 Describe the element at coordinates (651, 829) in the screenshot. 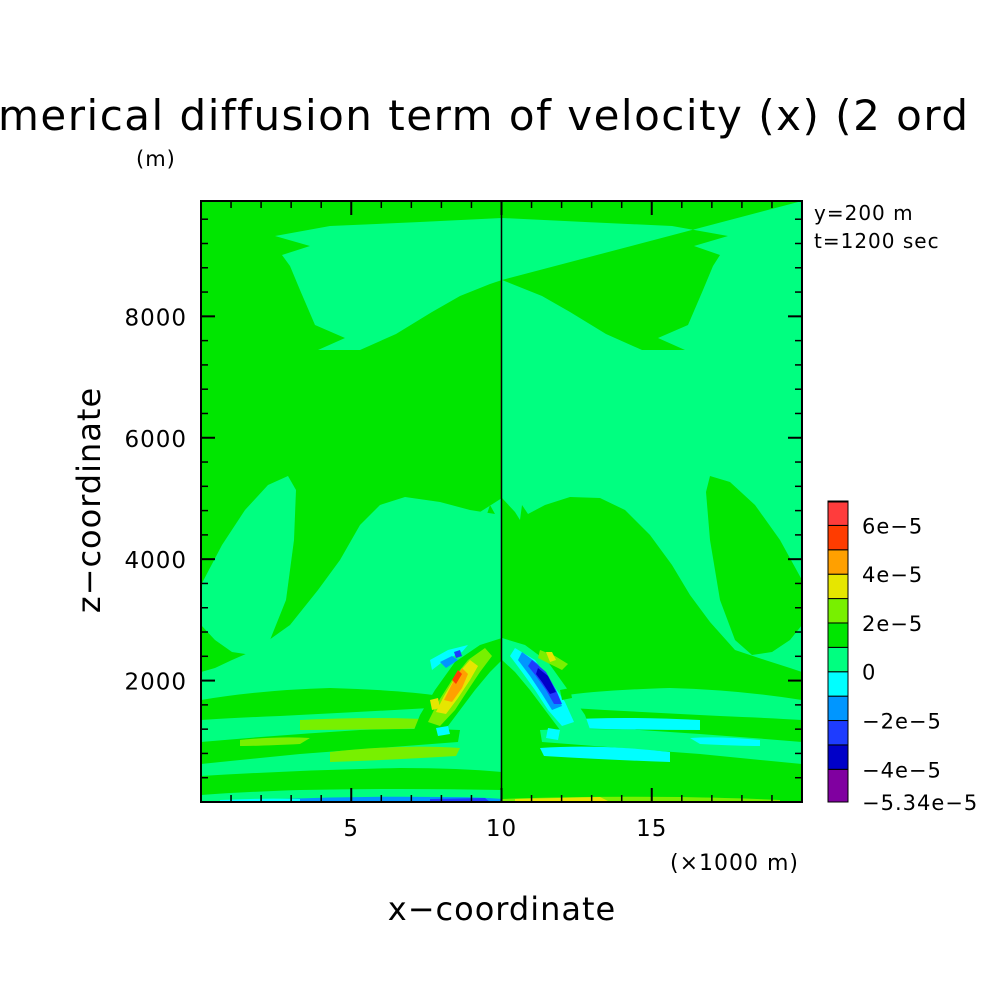

I see `x-tick-label: 15` at that location.